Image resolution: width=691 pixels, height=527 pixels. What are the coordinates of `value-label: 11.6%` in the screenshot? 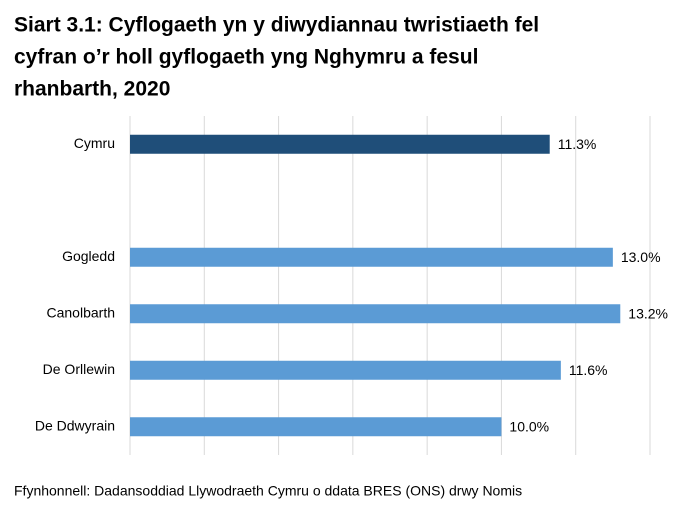 It's located at (588, 370).